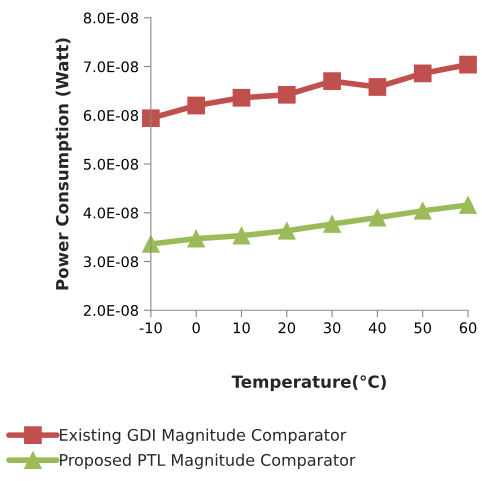 The width and height of the screenshot is (482, 481). What do you see at coordinates (111, 310) in the screenshot?
I see `y-tick-label: 2.0E-08` at bounding box center [111, 310].